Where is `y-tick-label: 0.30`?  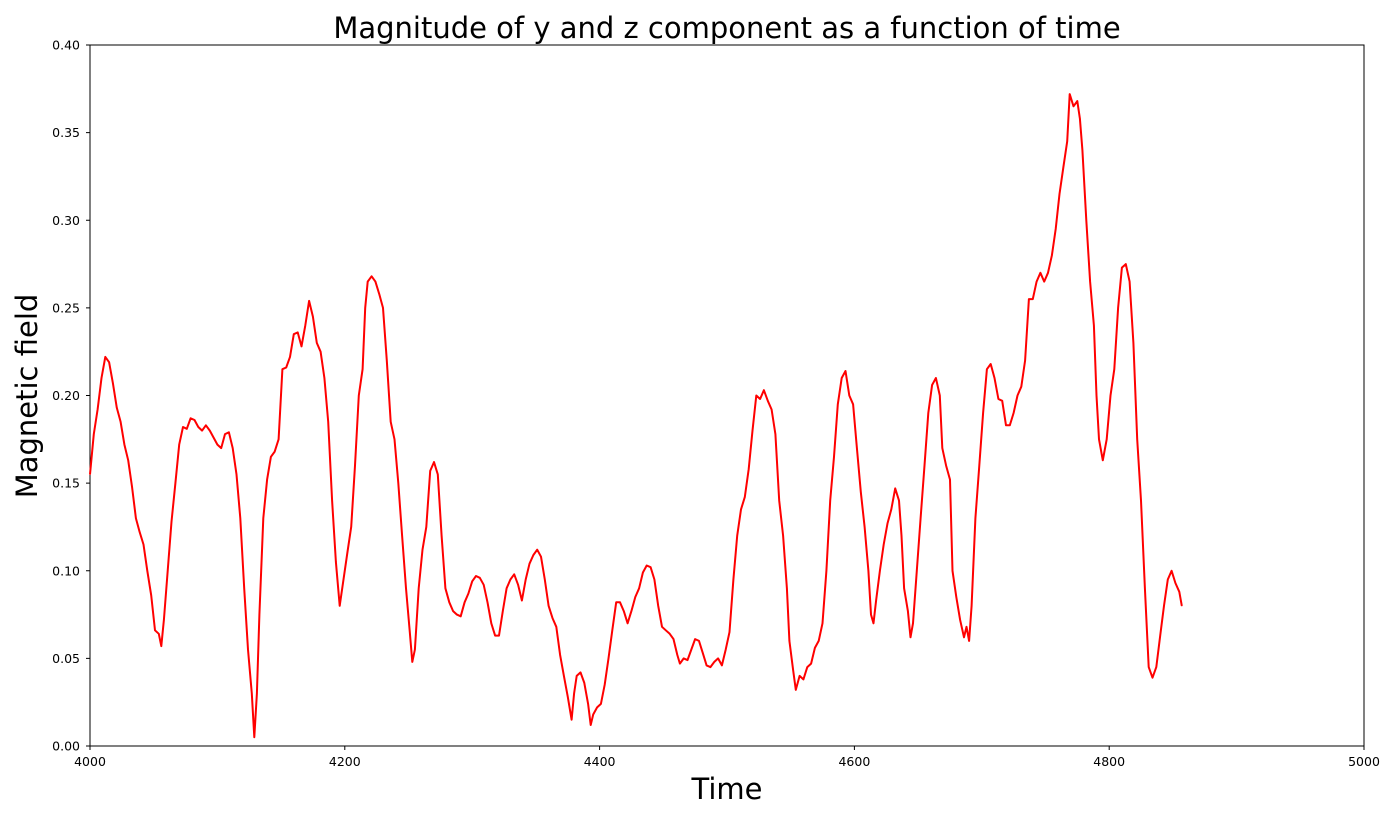 y-tick-label: 0.30 is located at coordinates (66, 220).